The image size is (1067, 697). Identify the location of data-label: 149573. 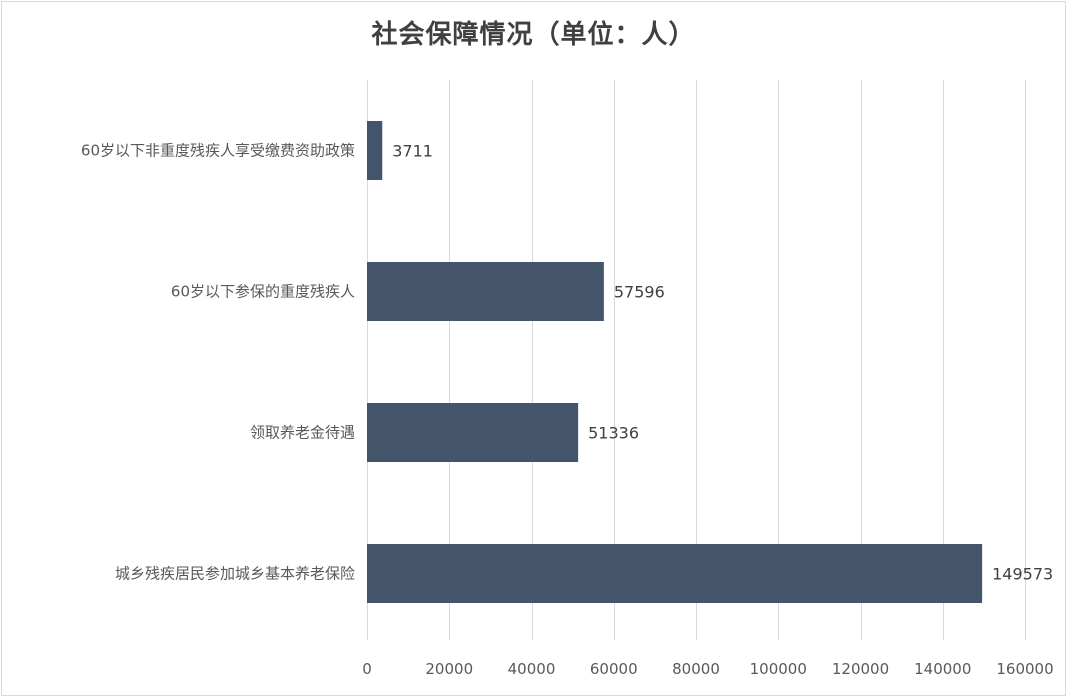
(1022, 574).